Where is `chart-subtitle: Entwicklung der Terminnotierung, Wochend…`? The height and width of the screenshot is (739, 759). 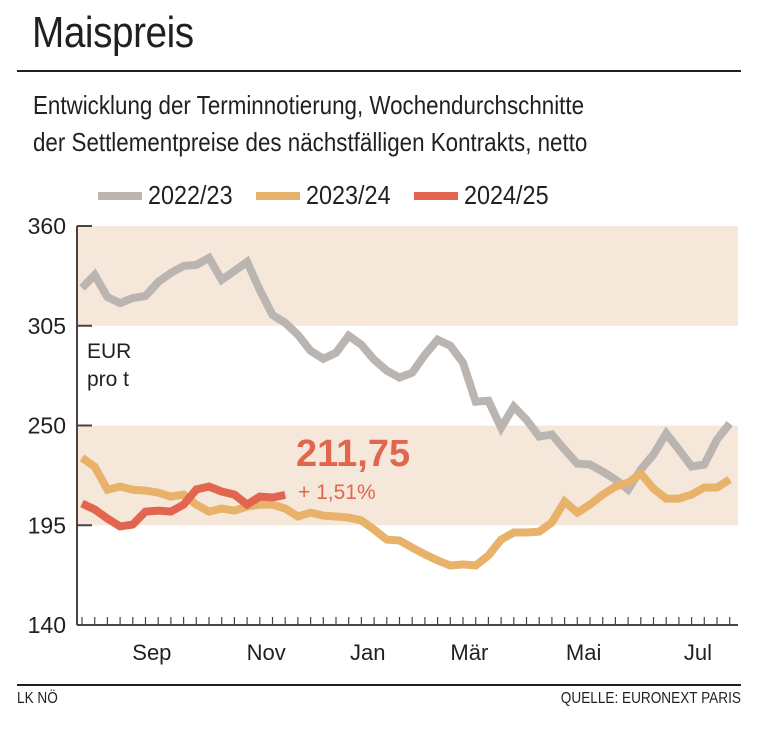 chart-subtitle: Entwicklung der Terminnotierung, Wochend… is located at coordinates (310, 124).